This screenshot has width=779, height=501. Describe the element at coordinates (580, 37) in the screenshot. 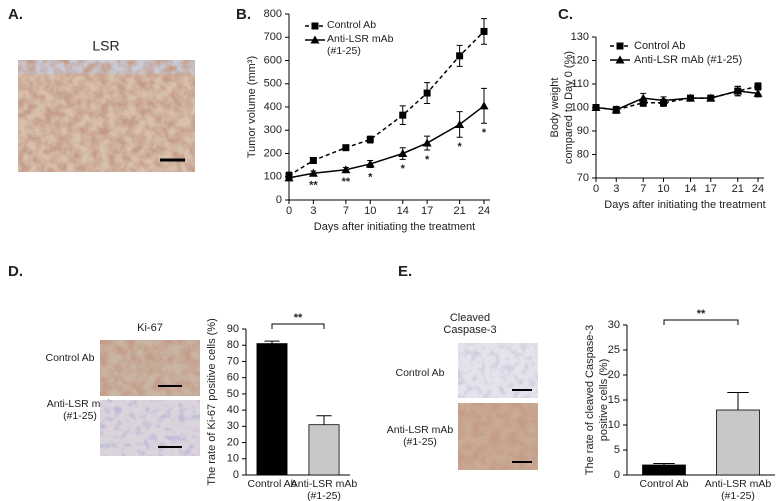

I see `y-tick-label: 130` at that location.